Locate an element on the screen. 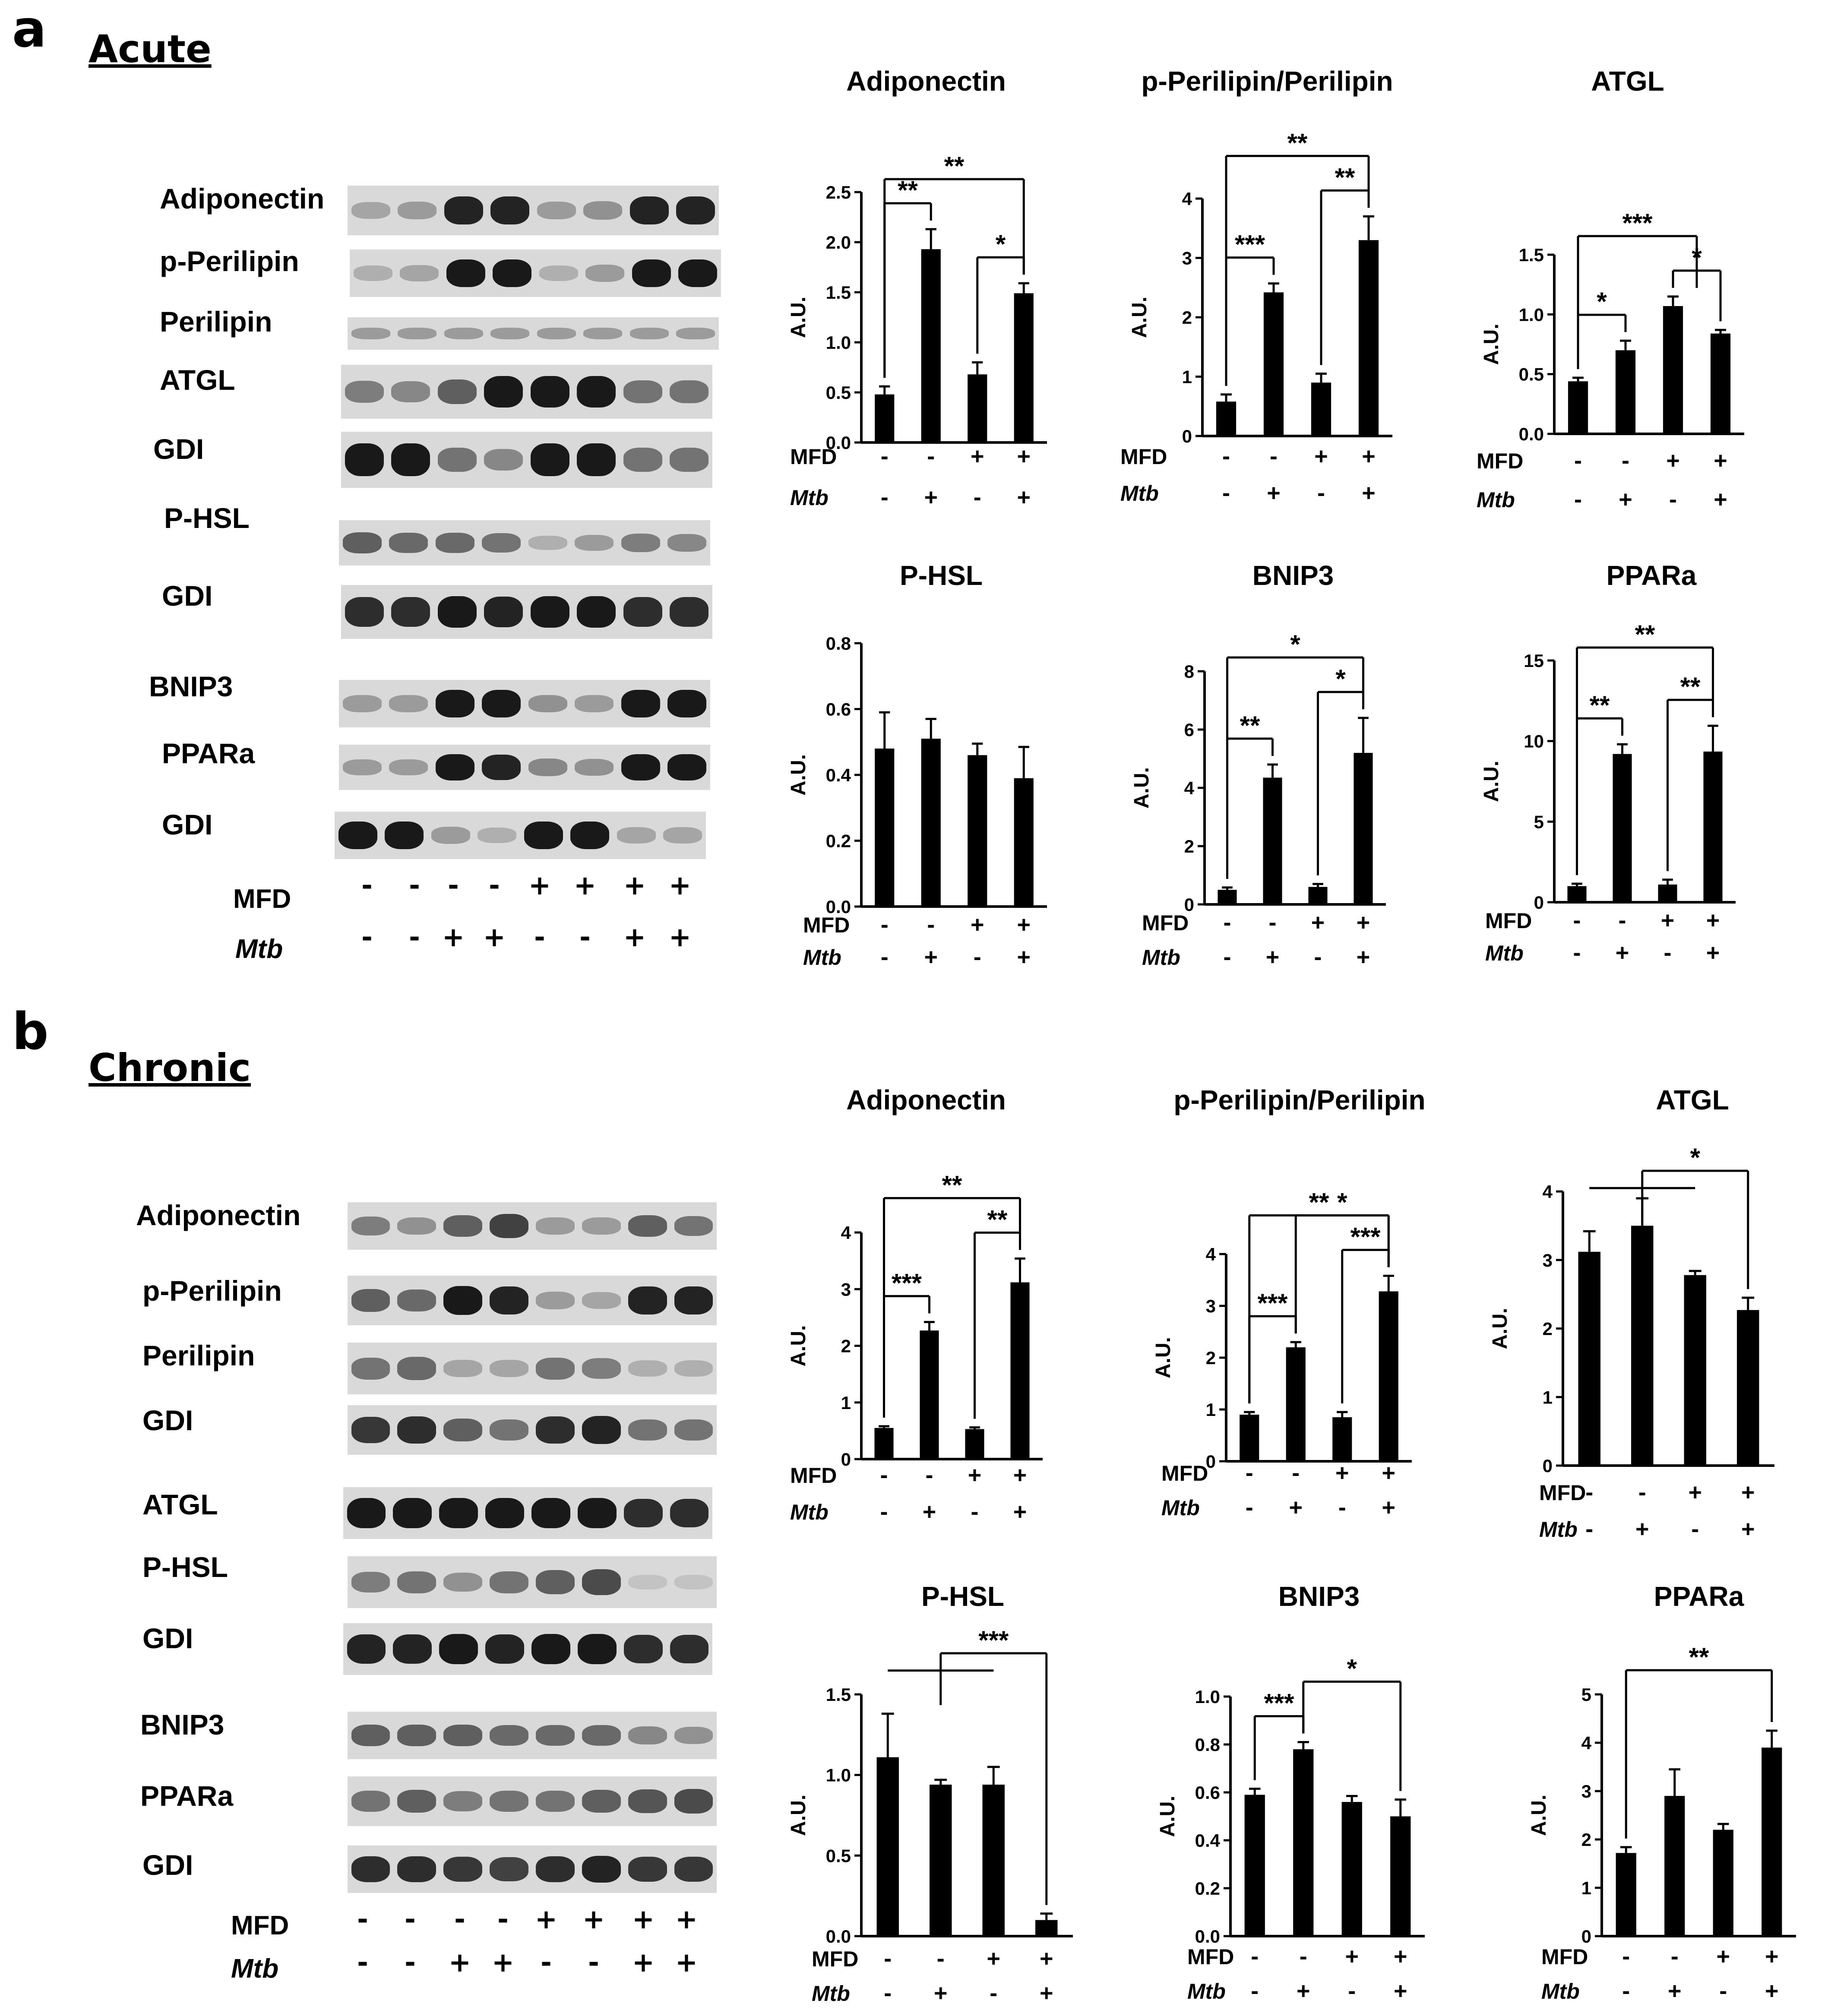 This screenshot has width=1828, height=2016. bar-chart: P-HSL A.U. 0.0 0.2 0.4 0.6 0.8 MFD - - + + Mtb - + - + is located at coordinates (917, 765).